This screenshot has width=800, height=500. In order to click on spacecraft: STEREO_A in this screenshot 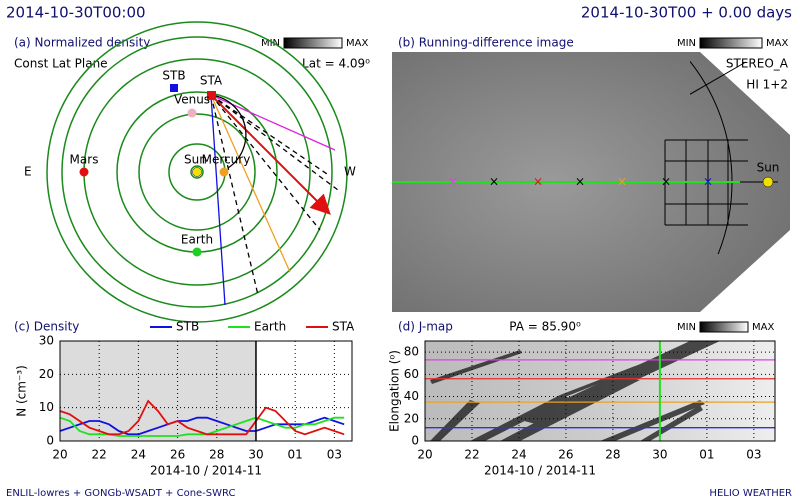, I will do `click(757, 64)`.